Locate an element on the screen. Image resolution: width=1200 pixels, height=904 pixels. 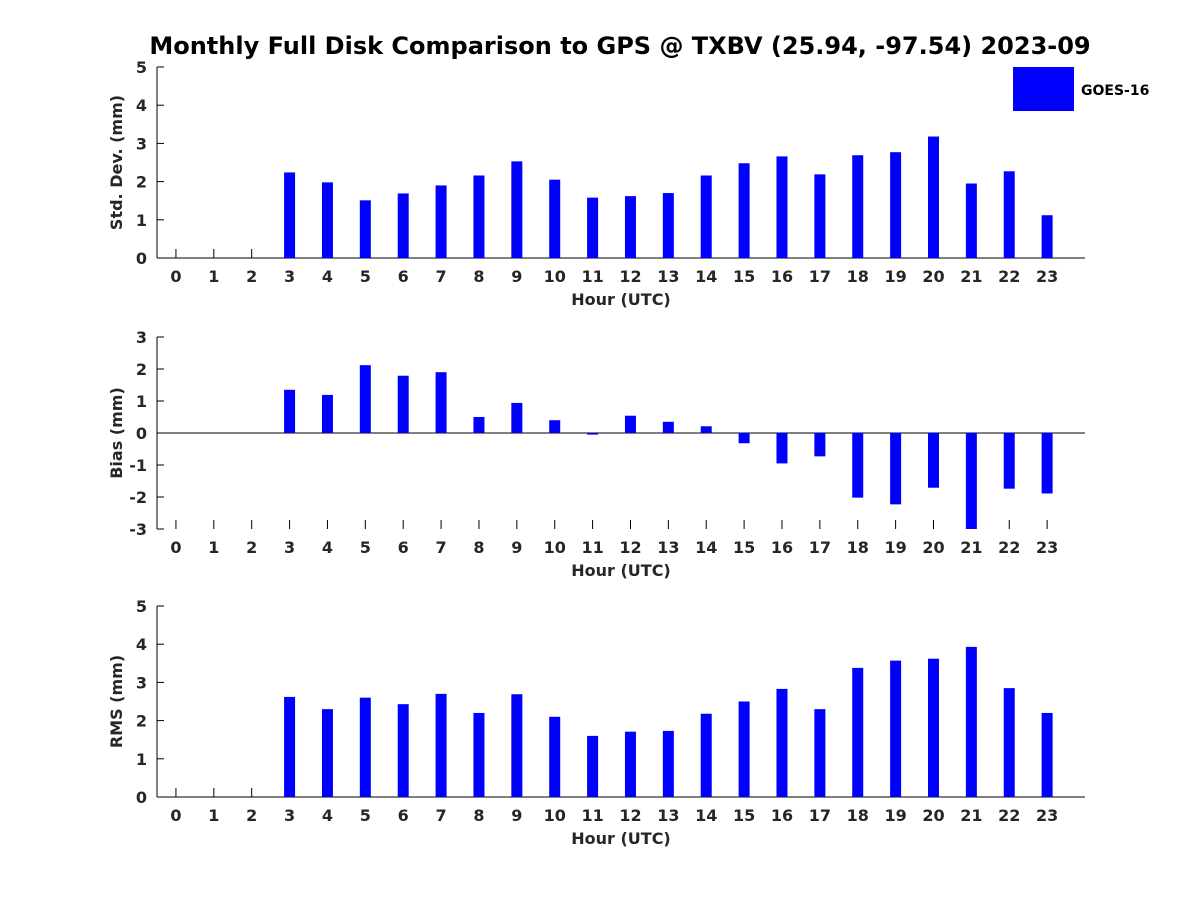
bias-ytick-label: 2 is located at coordinates (141, 369).